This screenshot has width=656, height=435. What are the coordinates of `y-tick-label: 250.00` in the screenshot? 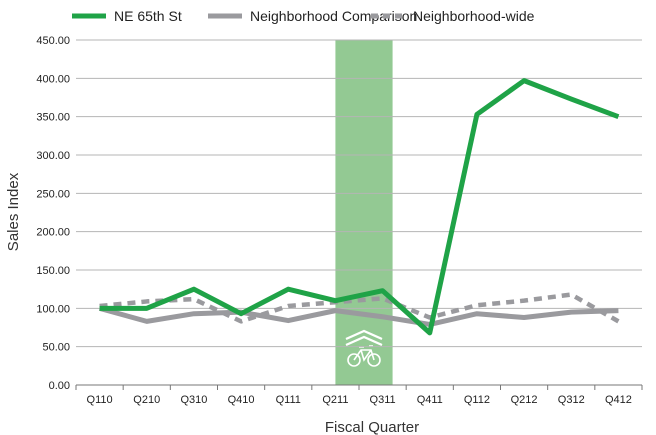 It's located at (53, 194).